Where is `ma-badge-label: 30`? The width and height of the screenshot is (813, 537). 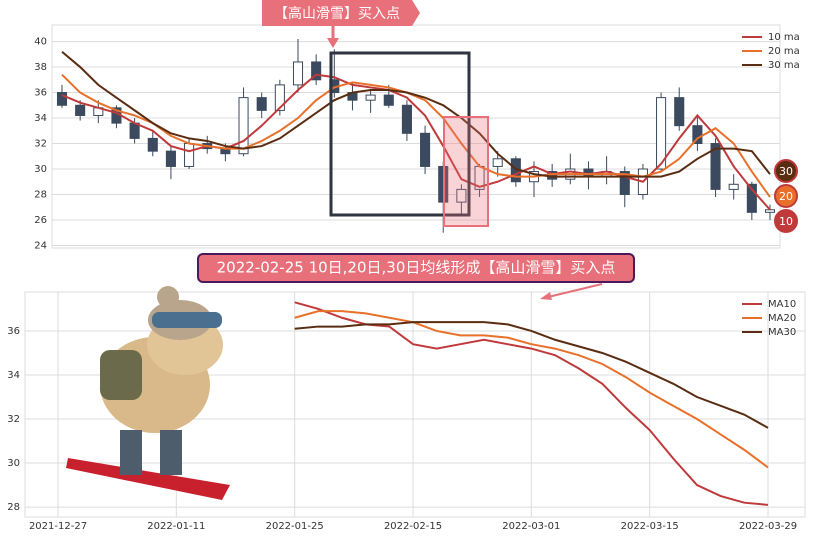
ma-badge-label: 30 is located at coordinates (786, 171).